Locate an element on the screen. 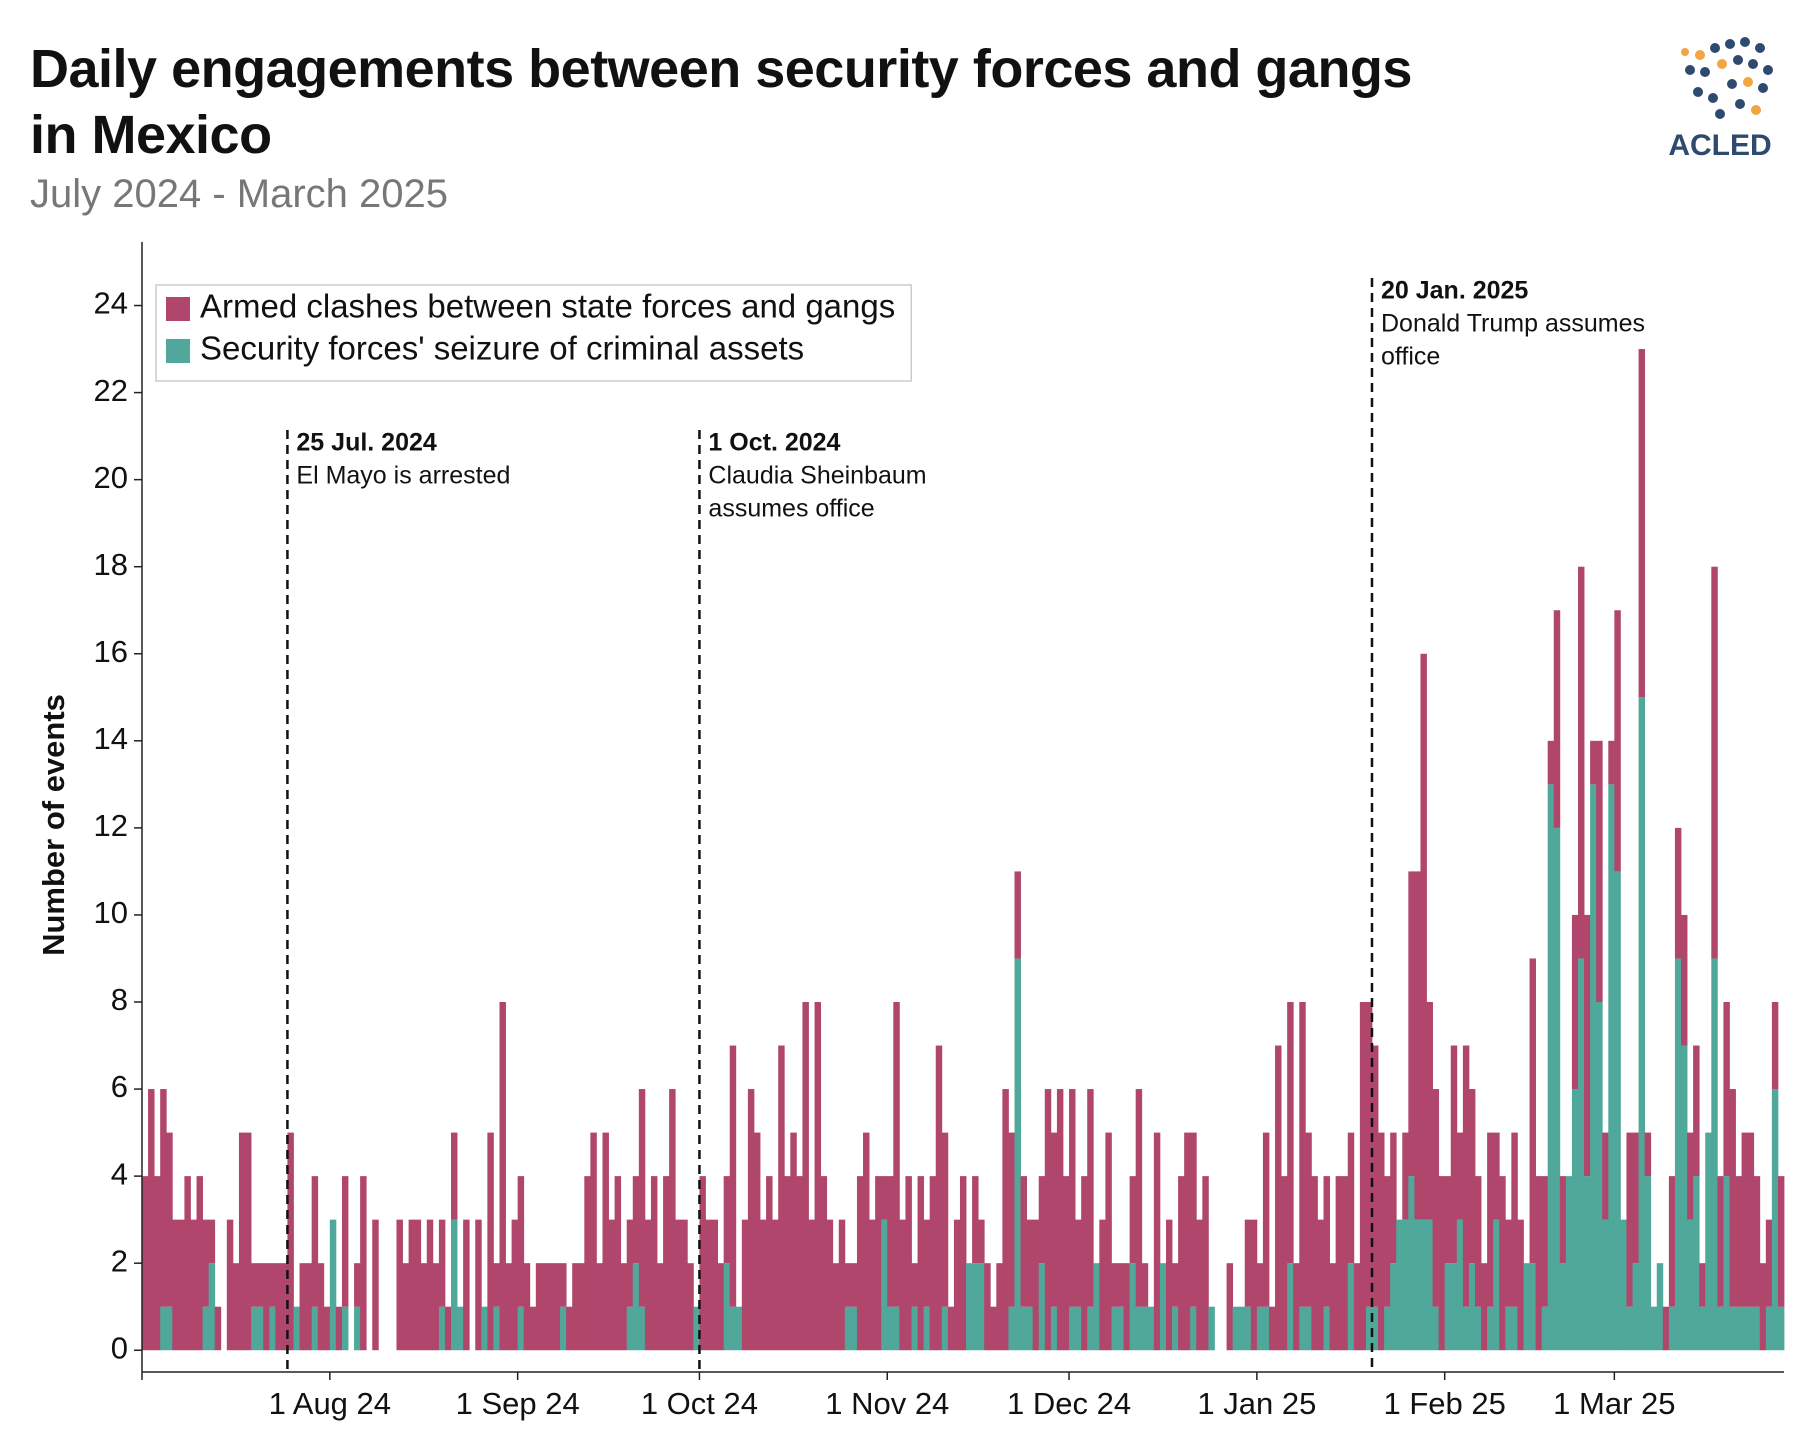 The width and height of the screenshot is (1800, 1440). annotation-label: 1 Oct. 2024 is located at coordinates (774, 443).